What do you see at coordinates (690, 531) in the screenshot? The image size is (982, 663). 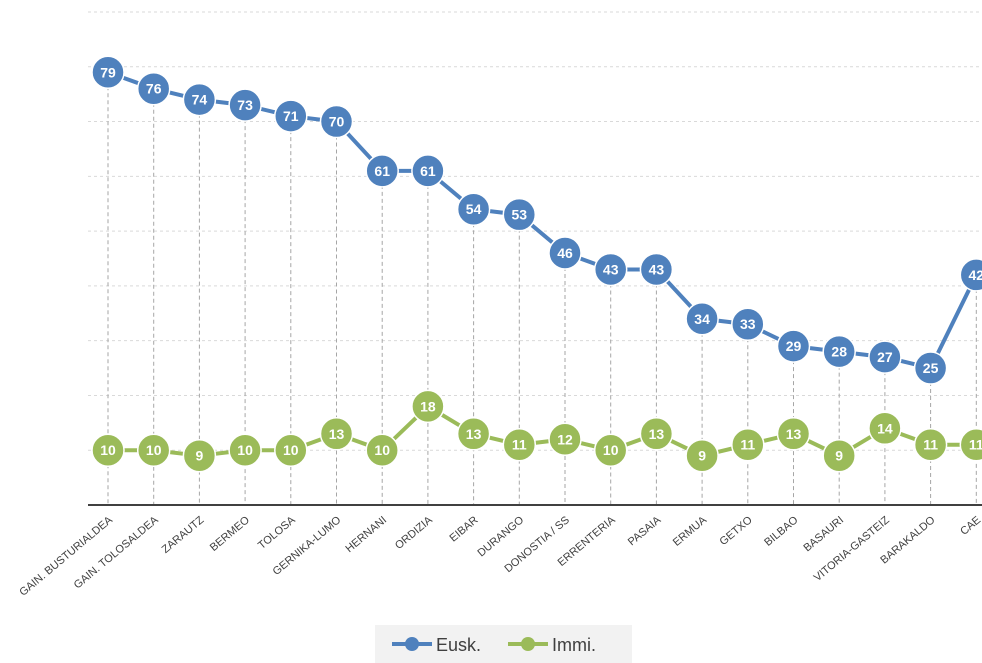 I see `x-tick-label: ERMUA` at bounding box center [690, 531].